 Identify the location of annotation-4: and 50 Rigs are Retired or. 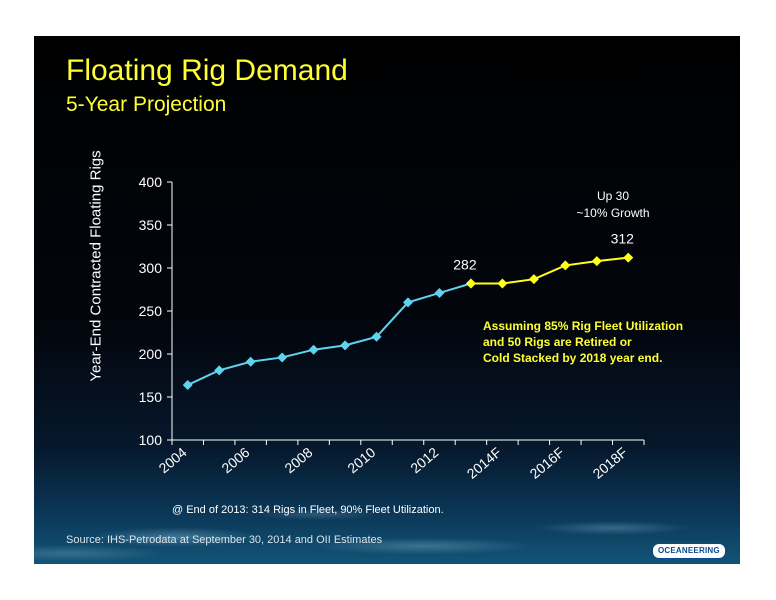
(557, 342).